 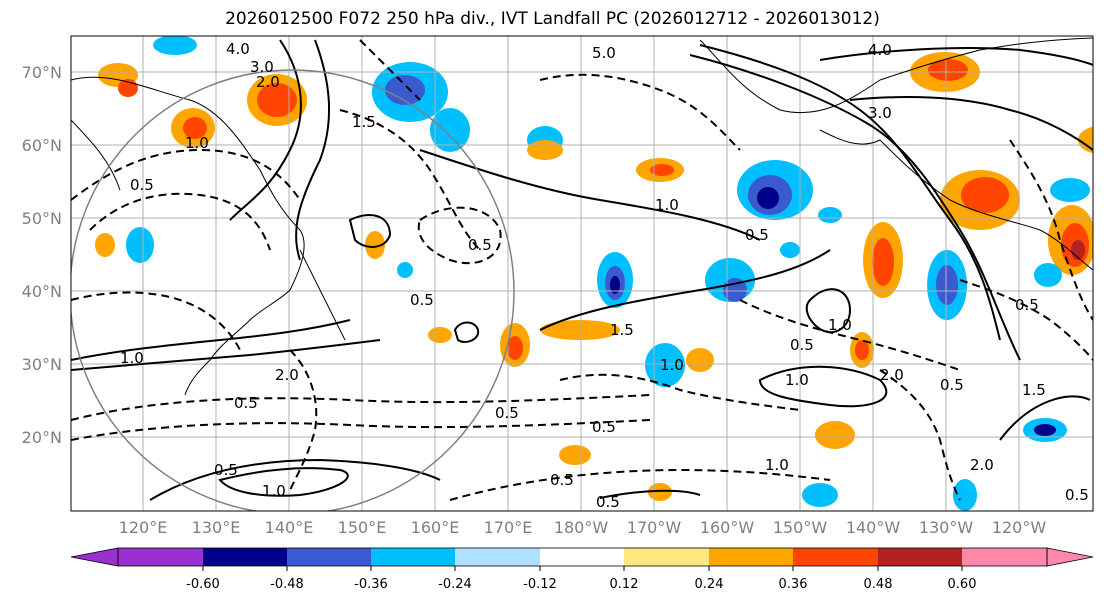 I want to click on colorbar-tick-label: 0.48, so click(x=878, y=584).